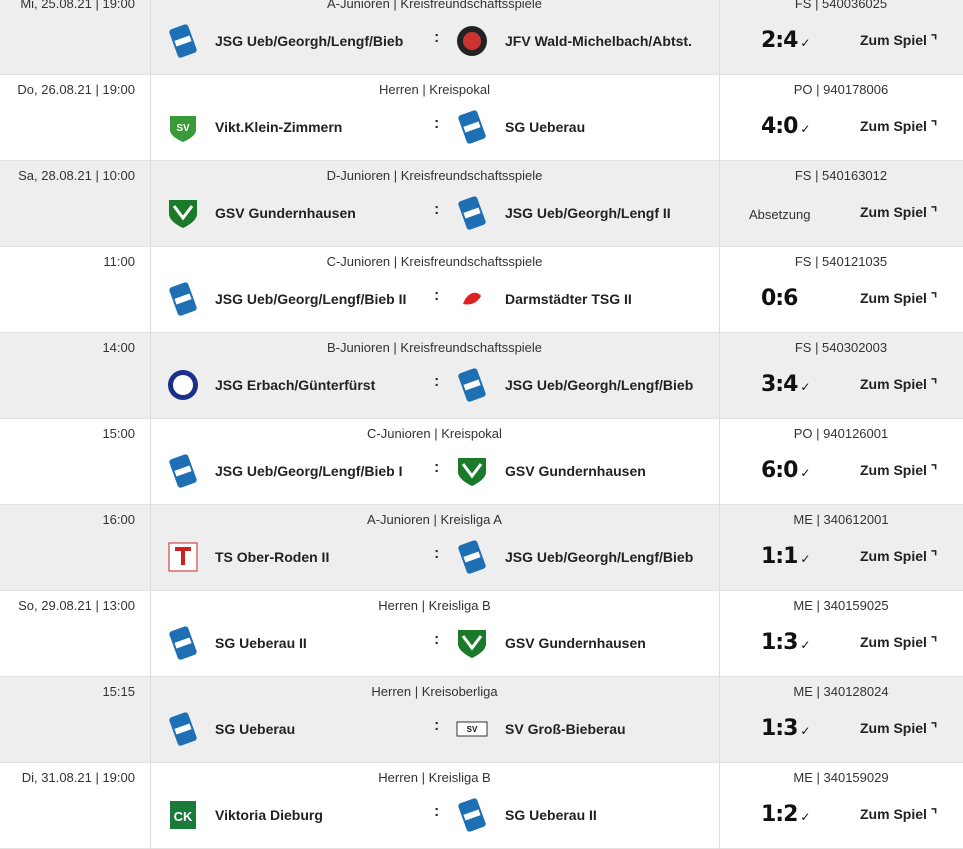  I want to click on home-team-logo-icon: CK, so click(183, 815).